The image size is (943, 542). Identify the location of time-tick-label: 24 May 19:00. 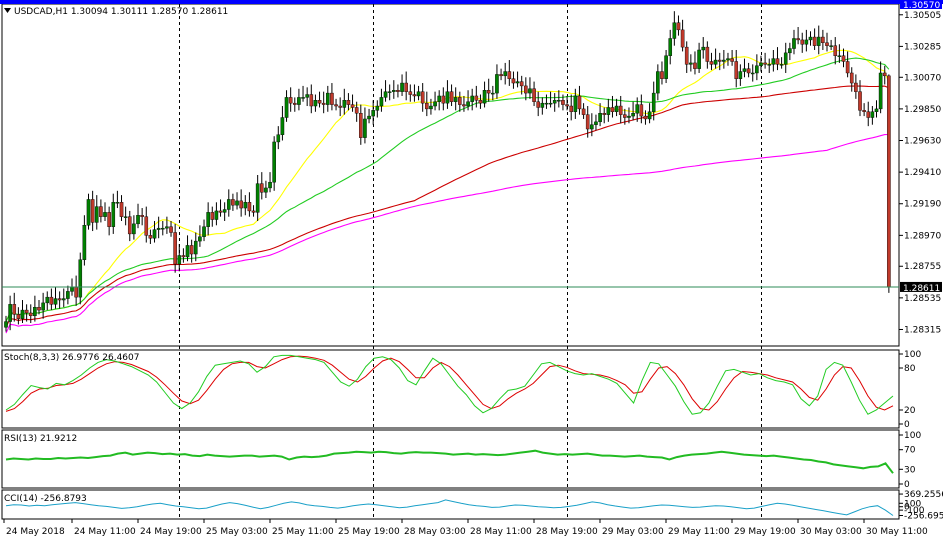
(171, 532).